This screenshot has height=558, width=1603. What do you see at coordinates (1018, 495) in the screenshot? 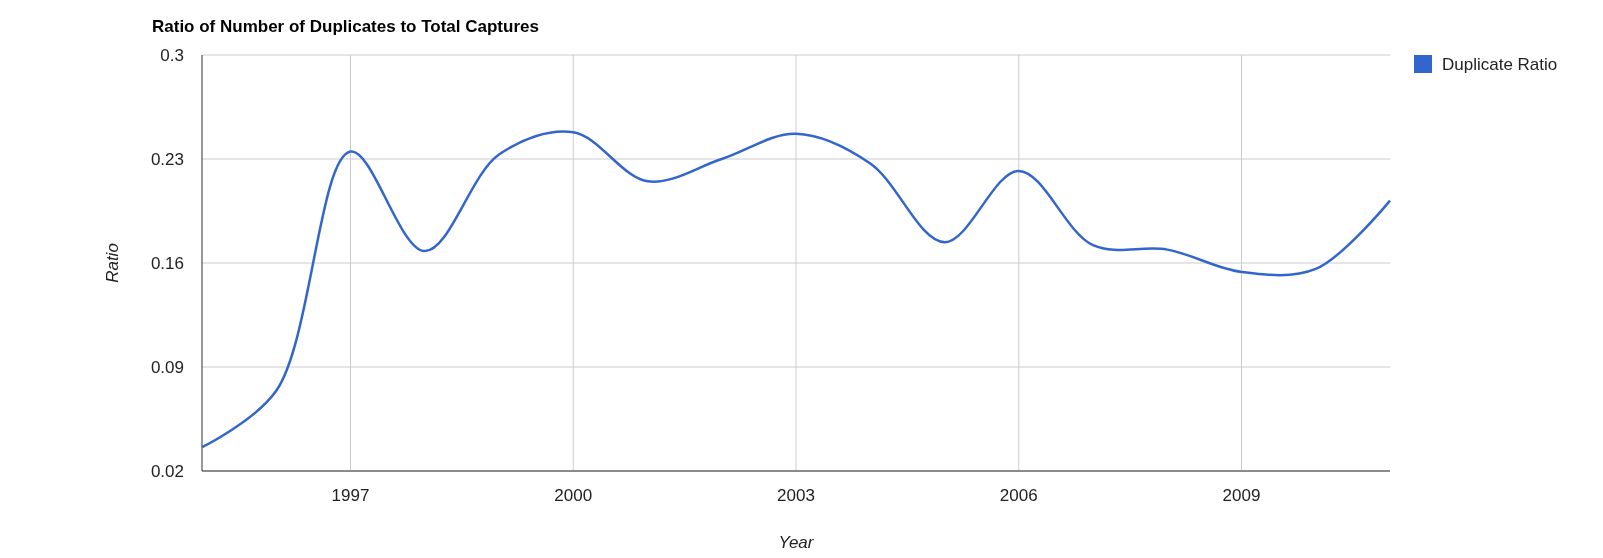
I see `x-tick-label: 2006` at bounding box center [1018, 495].